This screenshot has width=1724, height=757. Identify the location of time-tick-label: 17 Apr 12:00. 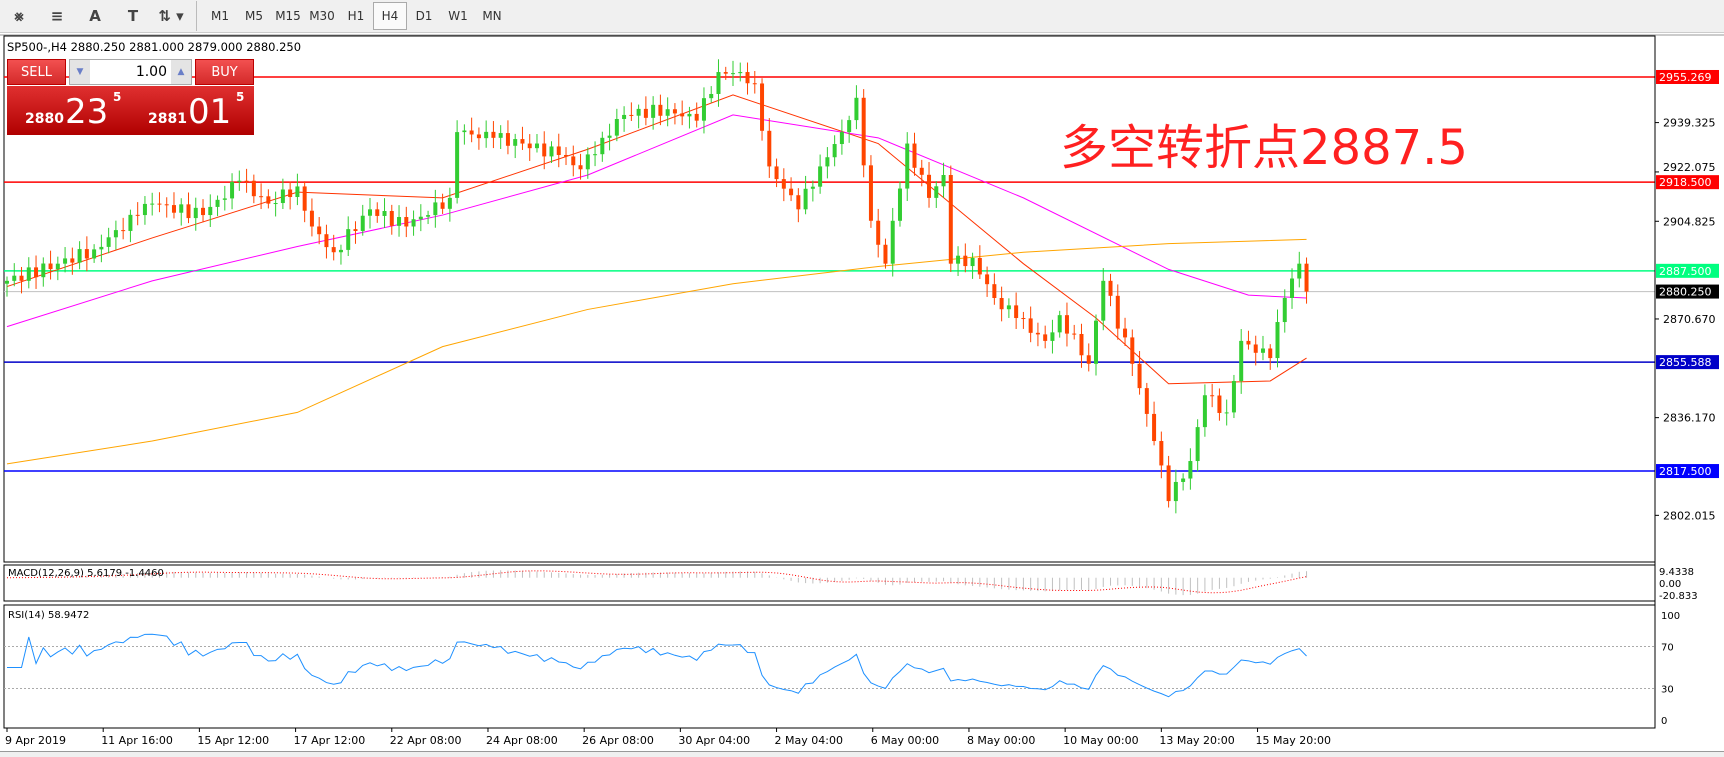
(330, 740).